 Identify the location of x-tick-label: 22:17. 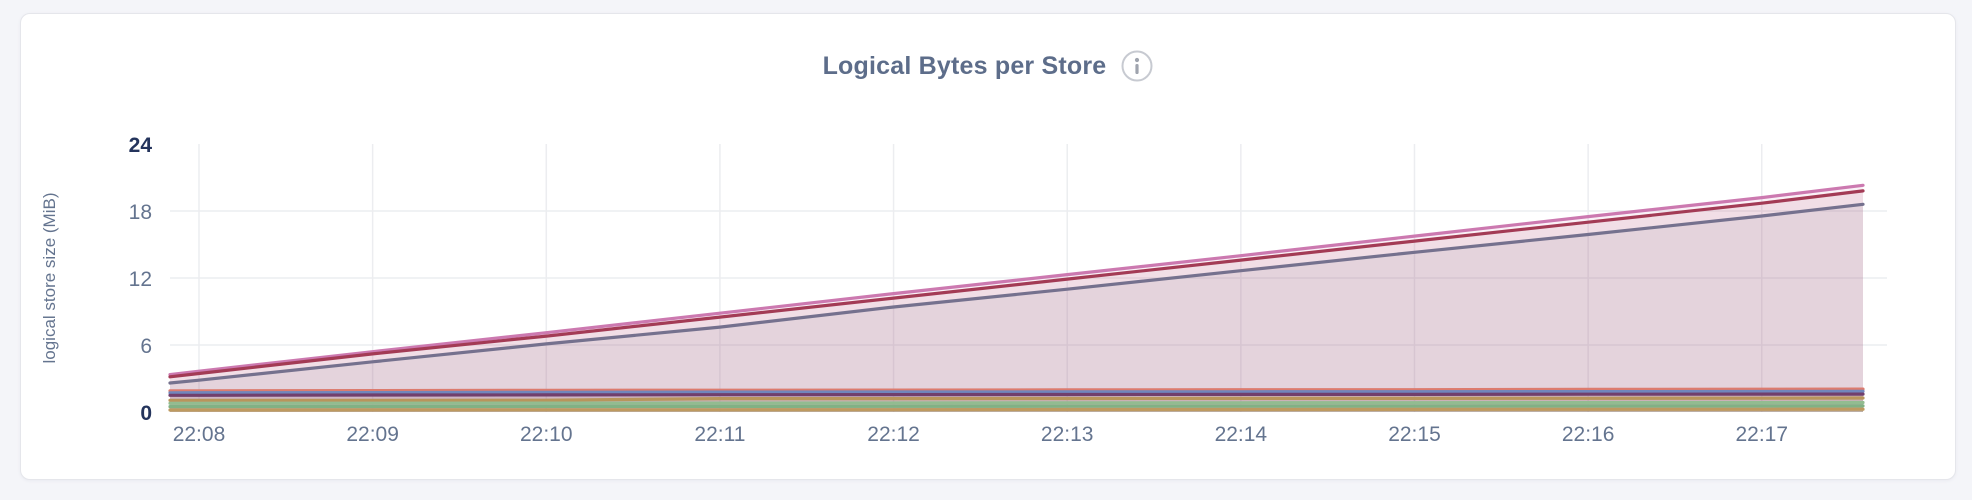
(1761, 434).